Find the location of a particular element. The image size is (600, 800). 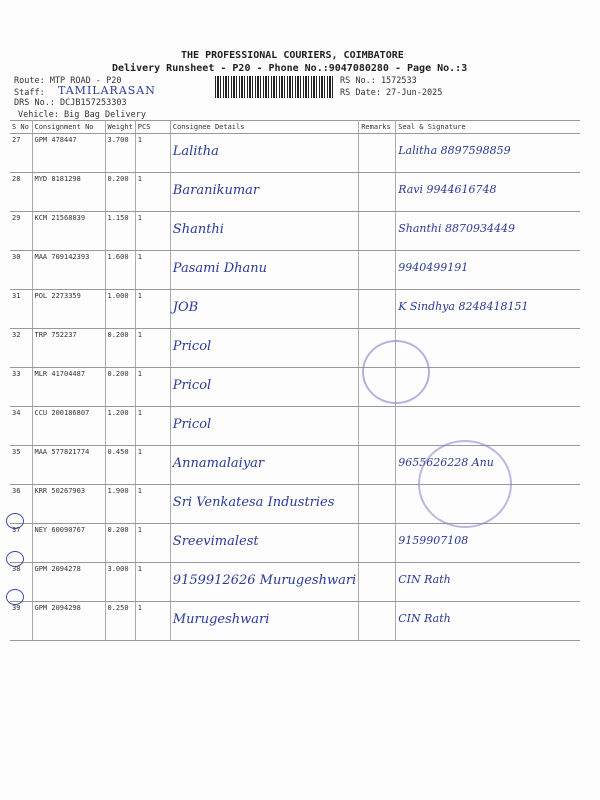

column-header: Seal & Signature is located at coordinates (487, 127).